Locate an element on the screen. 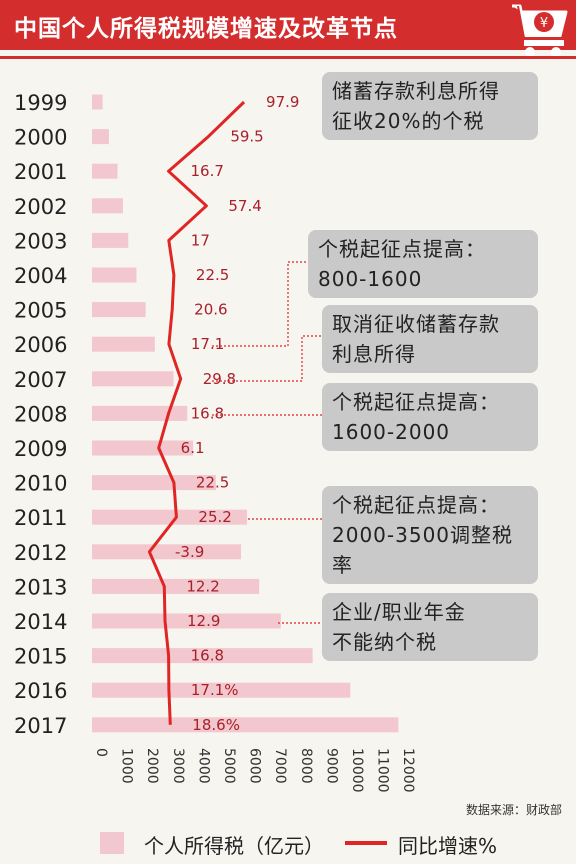  growth-label-2005: 20.6 is located at coordinates (210, 310).